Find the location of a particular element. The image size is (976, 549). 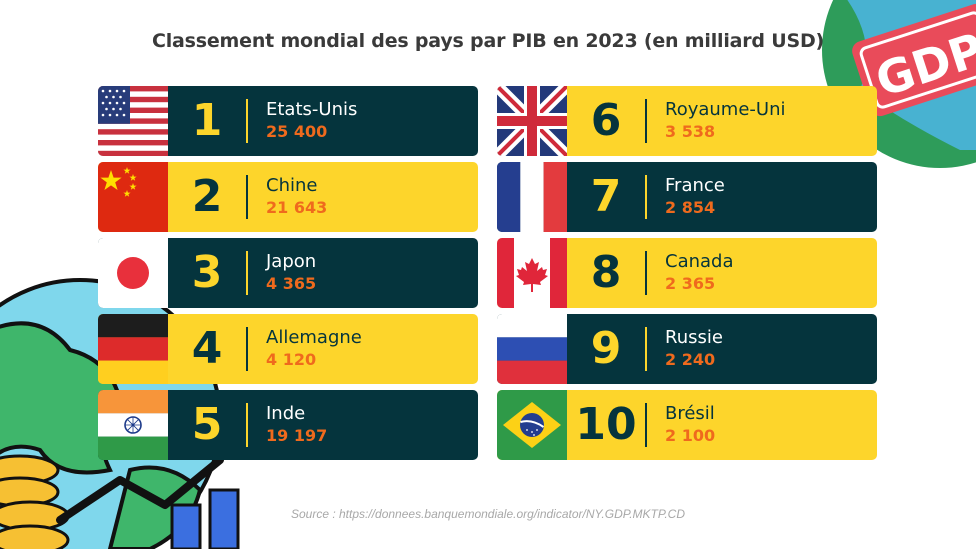

country-name: Royaume-Uni is located at coordinates (725, 109).